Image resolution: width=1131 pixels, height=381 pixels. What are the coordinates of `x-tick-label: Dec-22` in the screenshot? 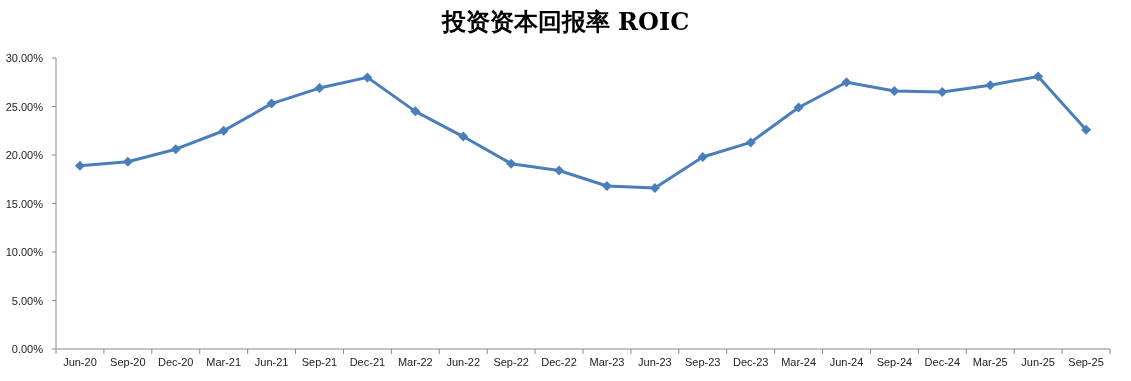 It's located at (559, 362).